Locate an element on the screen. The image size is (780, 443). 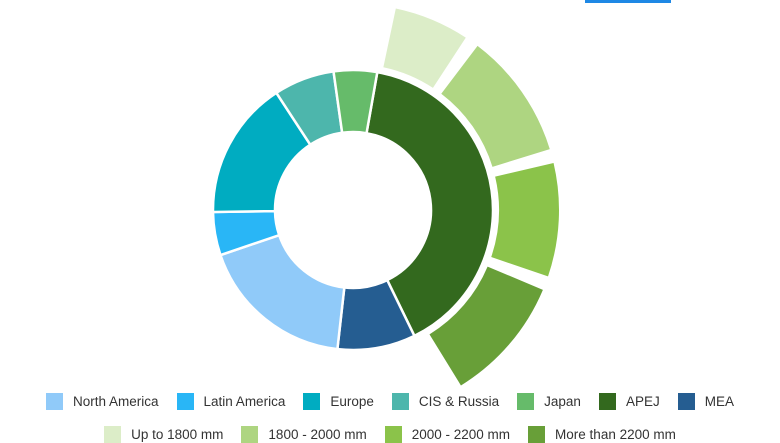
legend-label: Latin America is located at coordinates (244, 401).